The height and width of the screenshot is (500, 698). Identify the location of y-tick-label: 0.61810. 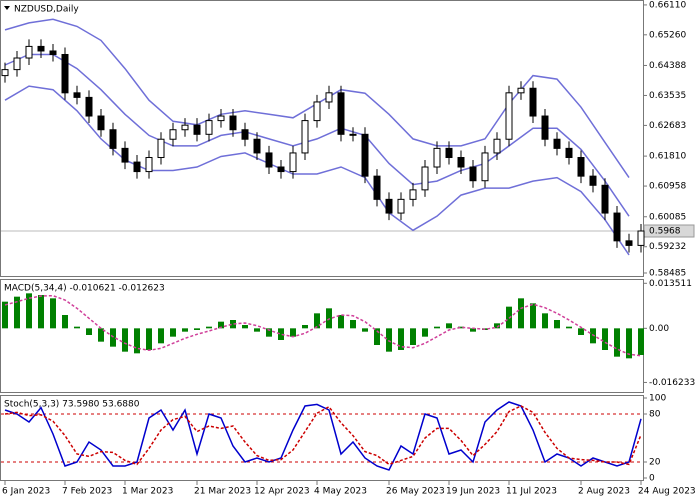
(667, 157).